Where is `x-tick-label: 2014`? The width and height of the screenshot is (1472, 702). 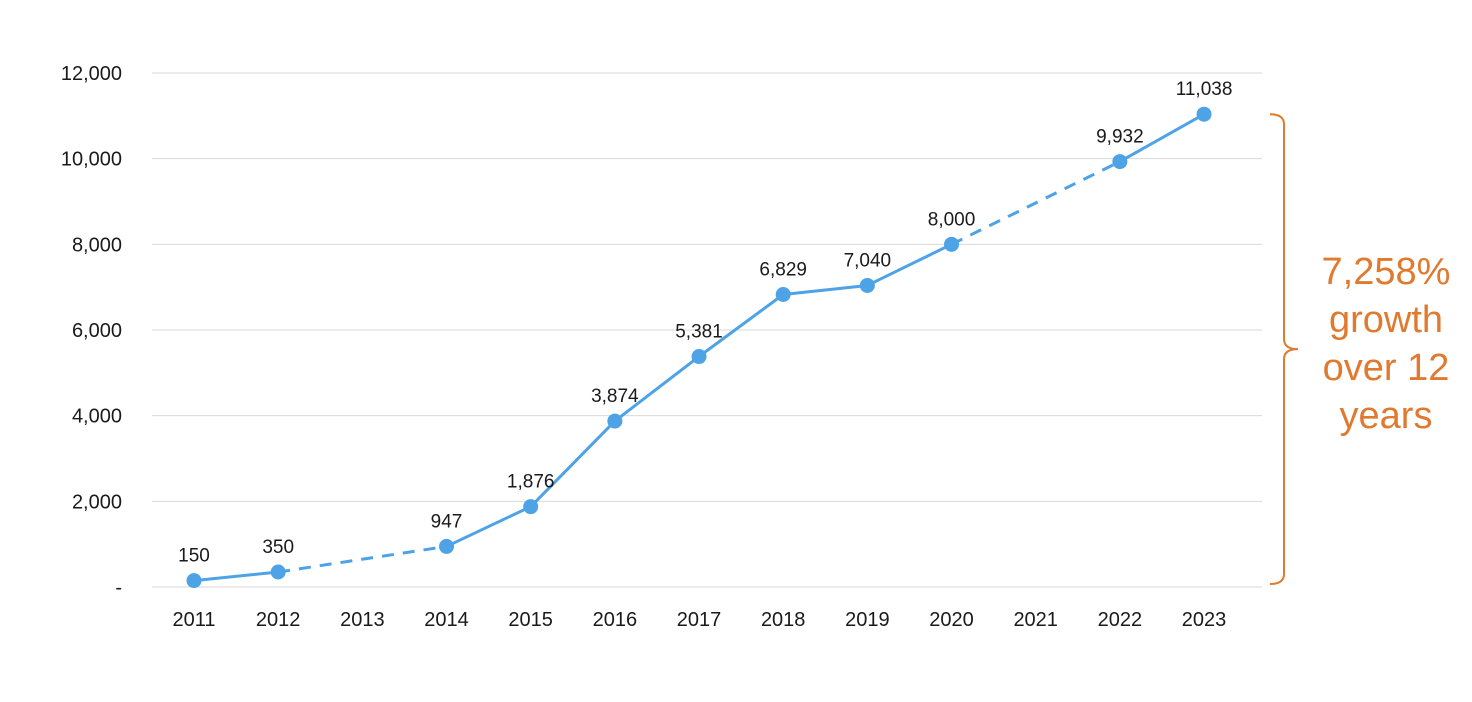 x-tick-label: 2014 is located at coordinates (446, 620).